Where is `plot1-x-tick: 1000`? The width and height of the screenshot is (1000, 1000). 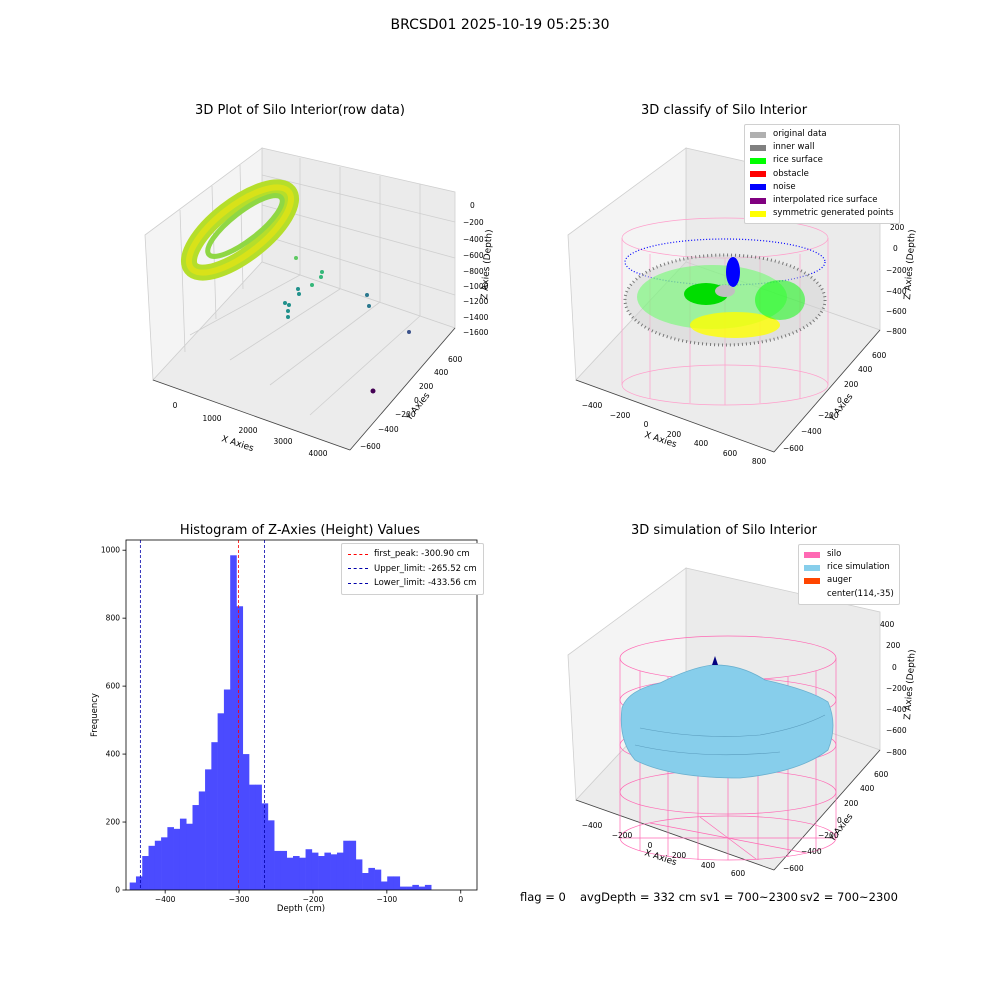
plot1-x-tick: 1000 is located at coordinates (211, 418).